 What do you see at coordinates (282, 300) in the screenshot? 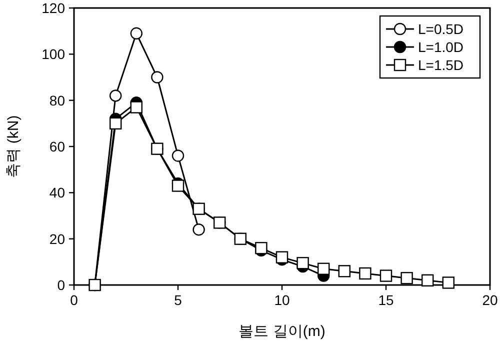
I see `x-tick-label: 10` at bounding box center [282, 300].